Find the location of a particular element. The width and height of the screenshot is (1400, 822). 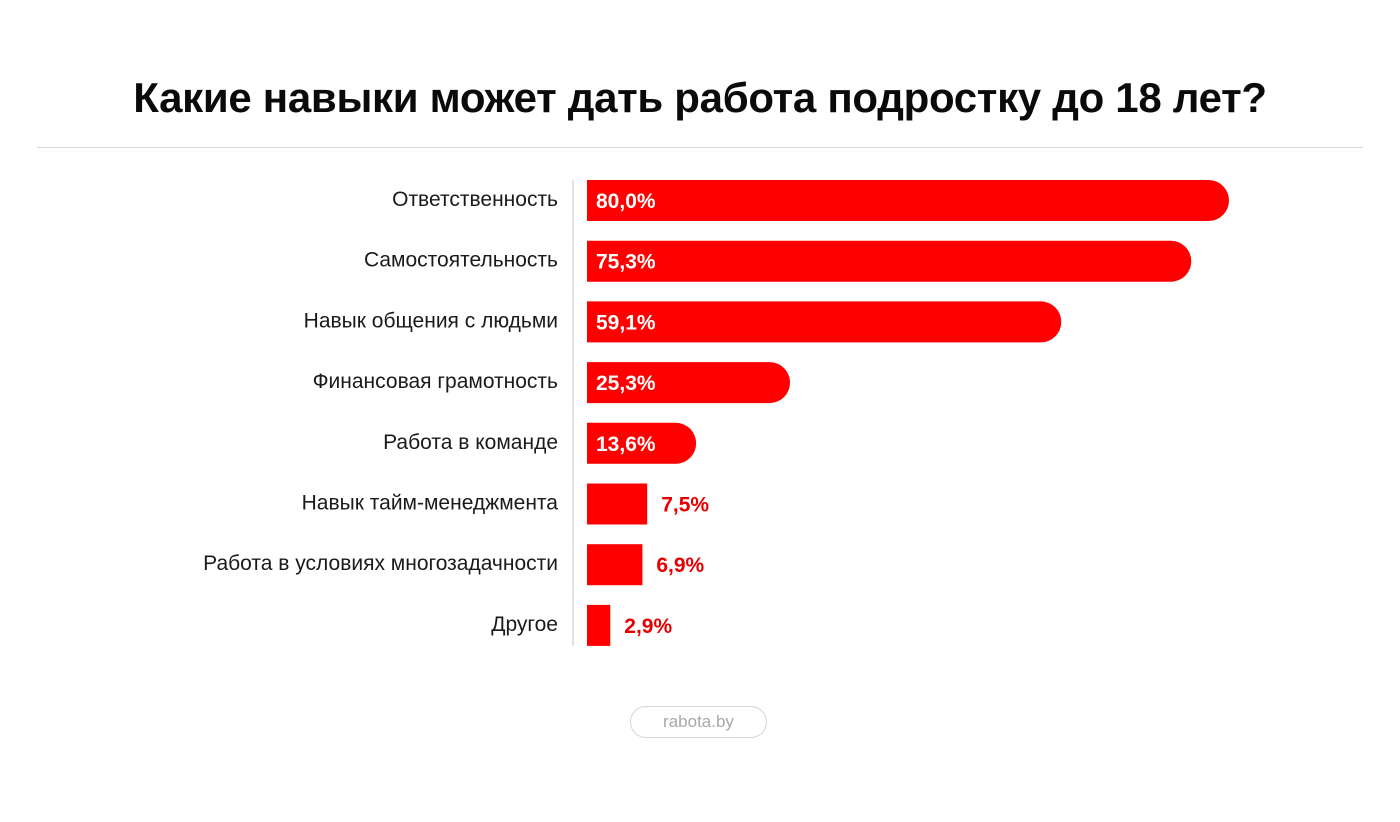

category-label: Навык общения с людьми is located at coordinates (431, 320).